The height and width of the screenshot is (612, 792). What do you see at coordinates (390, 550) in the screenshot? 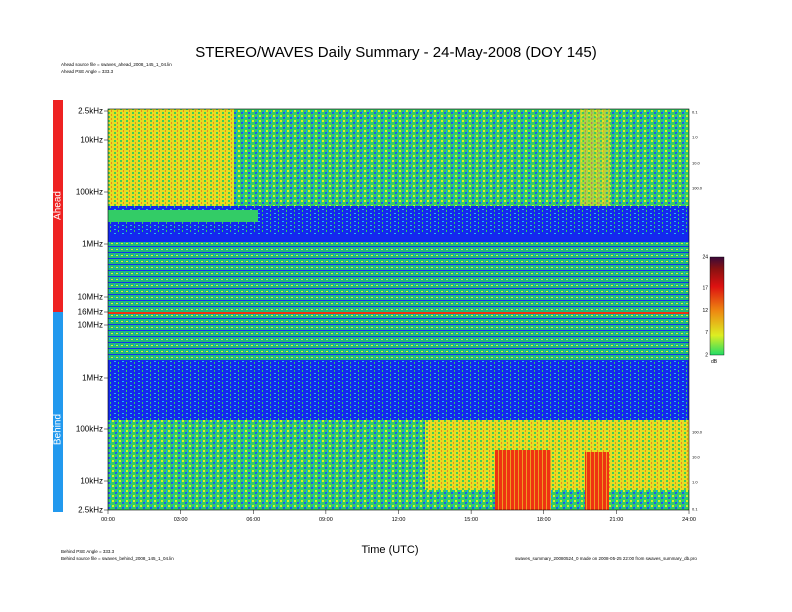
I see `x-axis-label: Time (UTC)` at bounding box center [390, 550].